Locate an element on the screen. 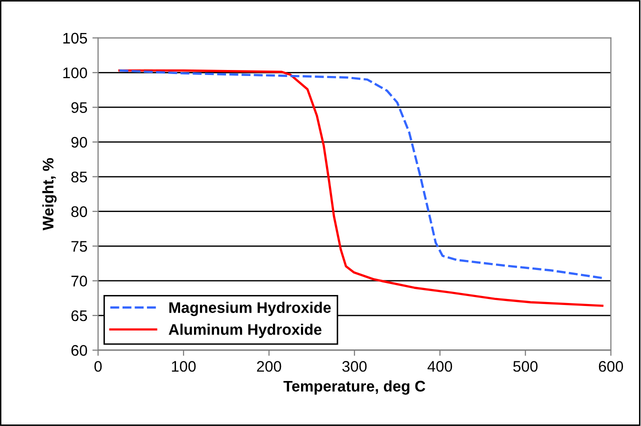 The width and height of the screenshot is (641, 426). y-axis-title: Weight, % is located at coordinates (49, 194).